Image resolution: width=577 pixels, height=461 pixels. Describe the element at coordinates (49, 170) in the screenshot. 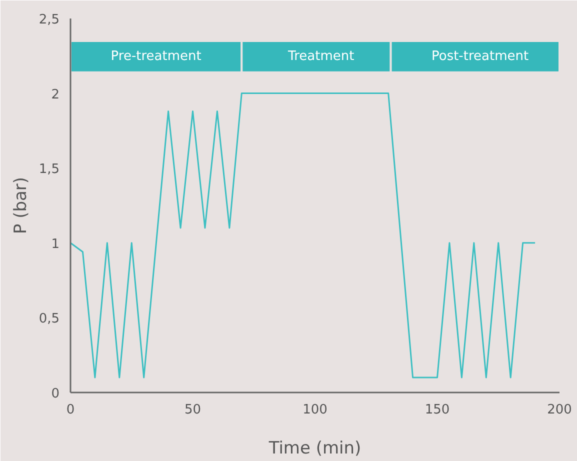

I see `y-tick-label: 1,5` at that location.